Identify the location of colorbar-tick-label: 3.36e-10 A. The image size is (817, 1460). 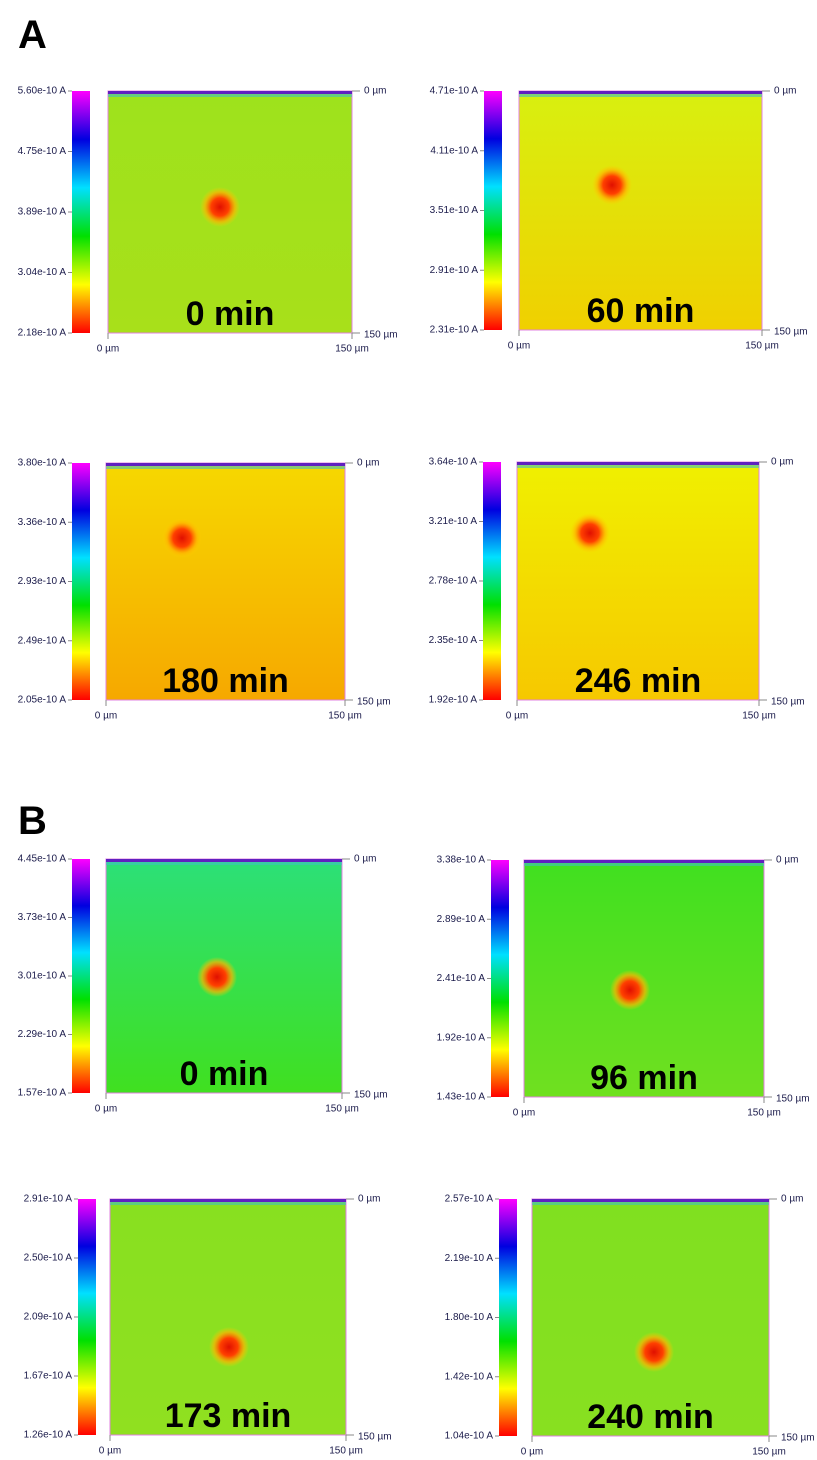
(42, 522).